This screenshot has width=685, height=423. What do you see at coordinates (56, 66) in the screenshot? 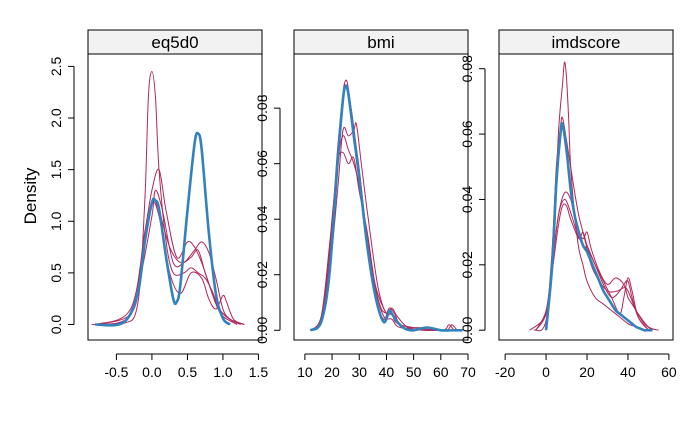
I see `y-tick-label: 2.5` at bounding box center [56, 66].